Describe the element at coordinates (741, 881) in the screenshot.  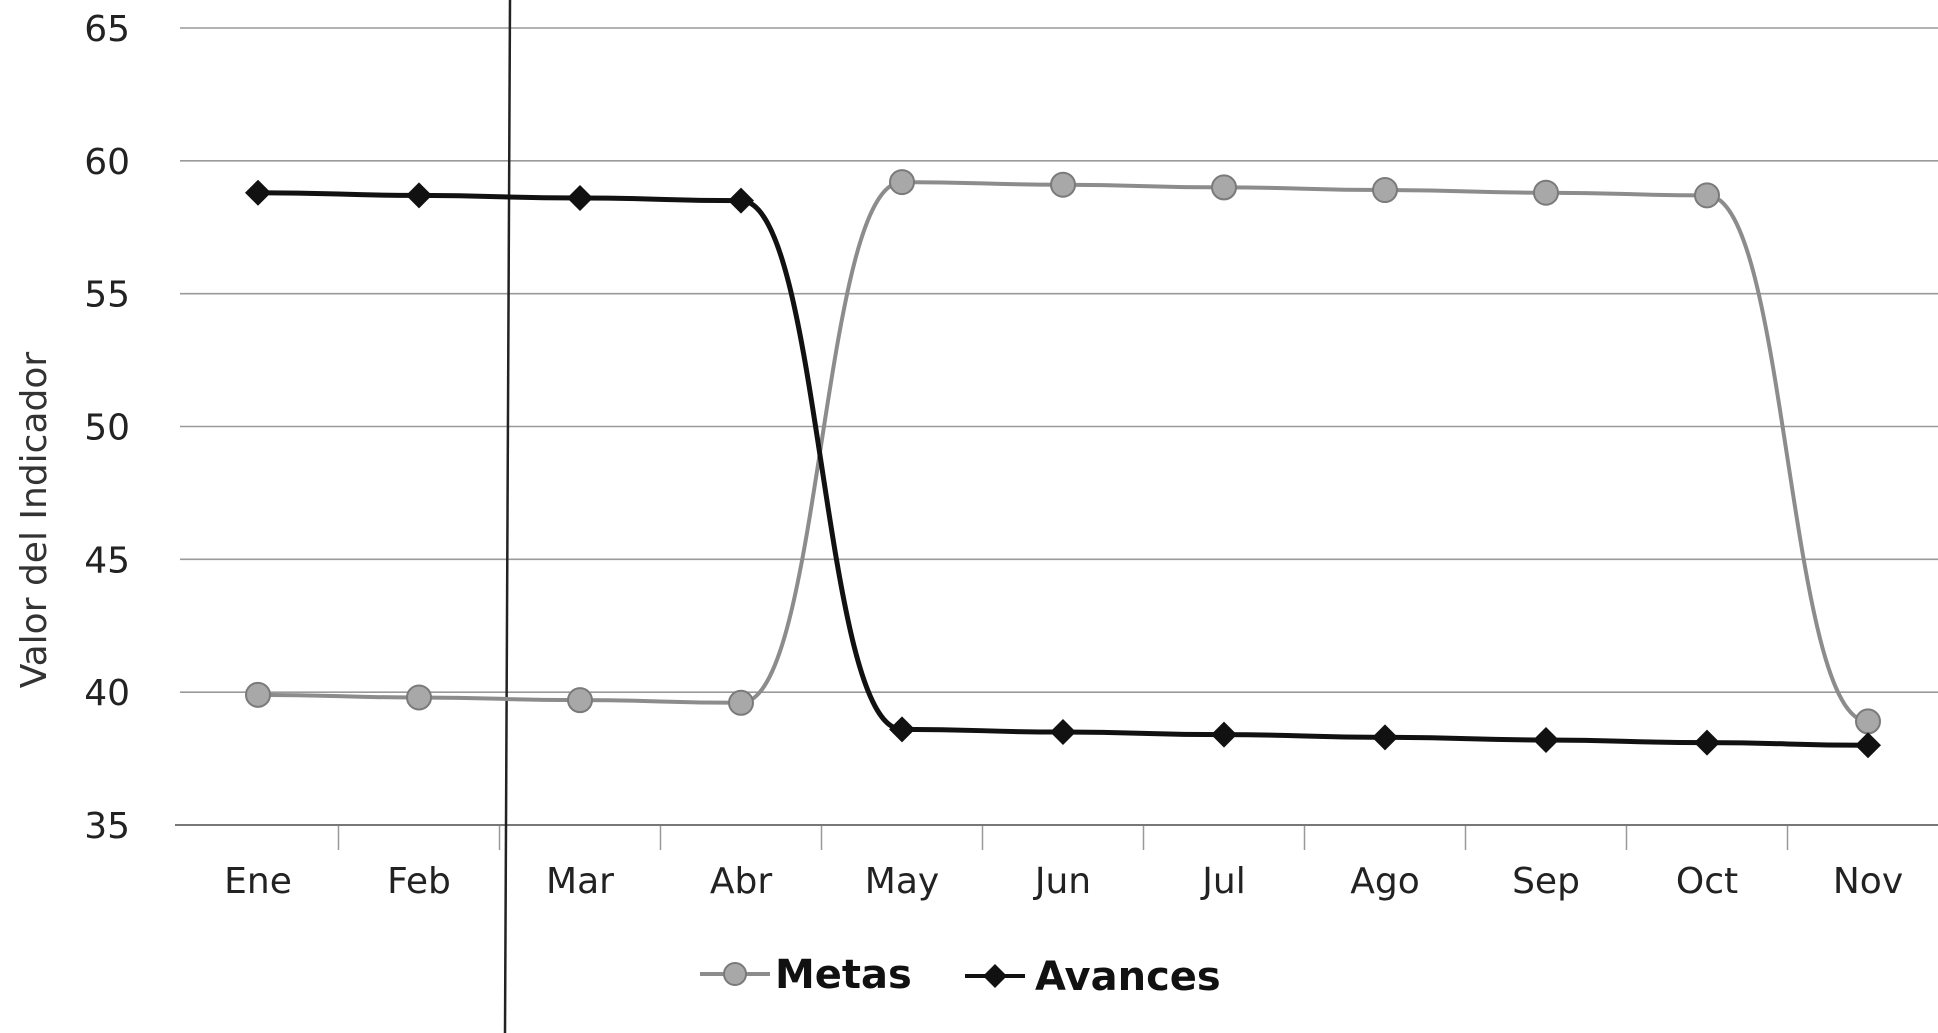
I see `x-tick-label: Abr` at that location.